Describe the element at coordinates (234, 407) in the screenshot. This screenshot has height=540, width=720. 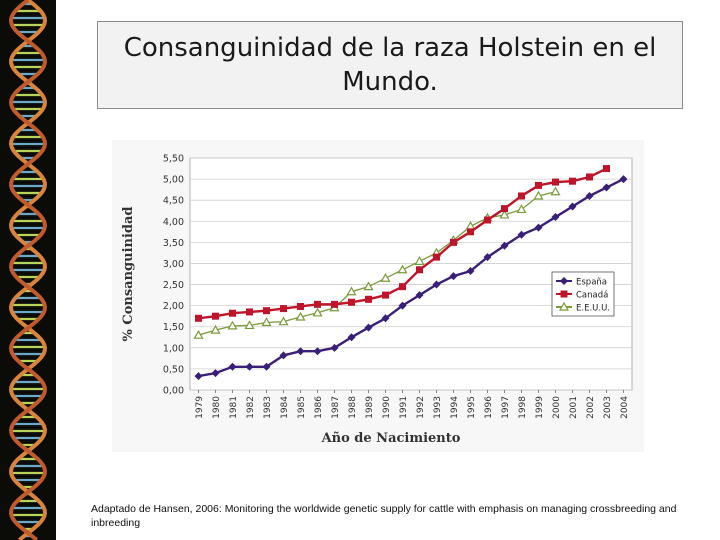
I see `x-tick-label: 1981` at that location.